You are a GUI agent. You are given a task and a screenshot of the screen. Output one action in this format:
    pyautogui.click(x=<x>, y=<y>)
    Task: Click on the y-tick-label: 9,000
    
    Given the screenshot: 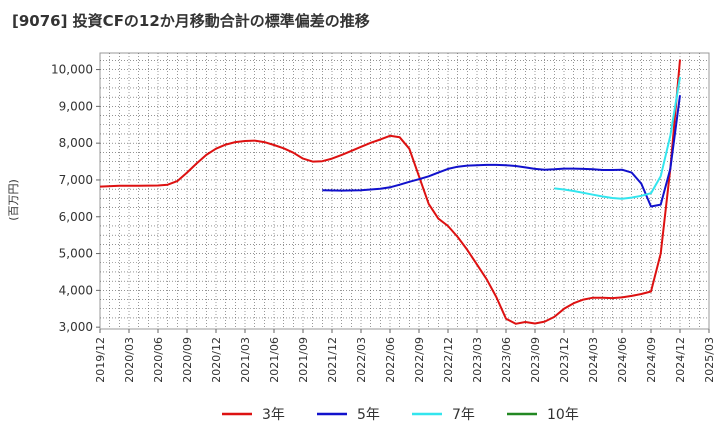 What is the action you would take?
    pyautogui.click(x=76, y=106)
    